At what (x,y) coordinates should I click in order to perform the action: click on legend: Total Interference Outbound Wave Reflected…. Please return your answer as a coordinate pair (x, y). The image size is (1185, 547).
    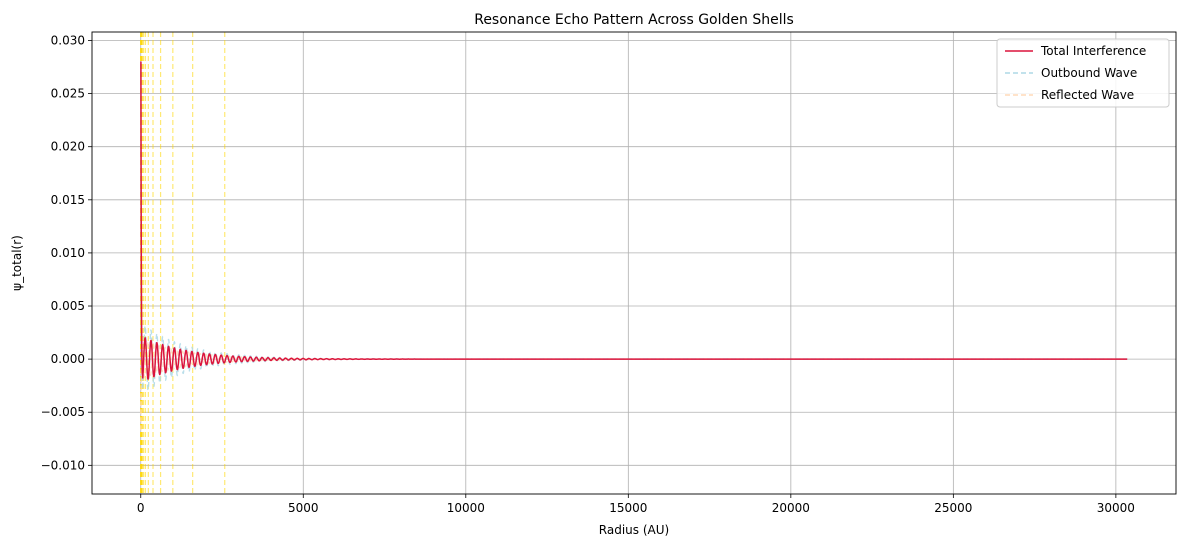
    Looking at the image, I should click on (1083, 73).